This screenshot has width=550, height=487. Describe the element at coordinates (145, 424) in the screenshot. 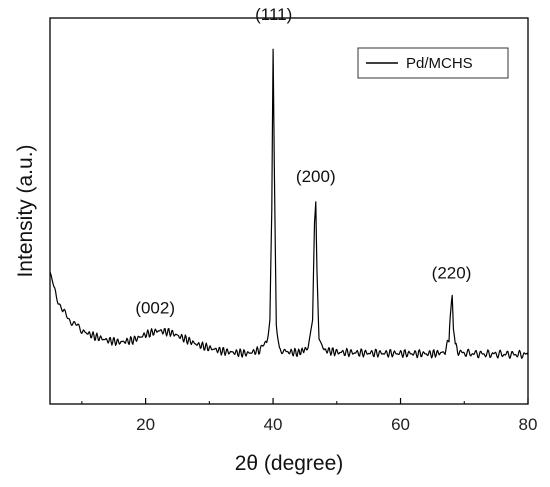

I see `x-tick-label: 20` at that location.